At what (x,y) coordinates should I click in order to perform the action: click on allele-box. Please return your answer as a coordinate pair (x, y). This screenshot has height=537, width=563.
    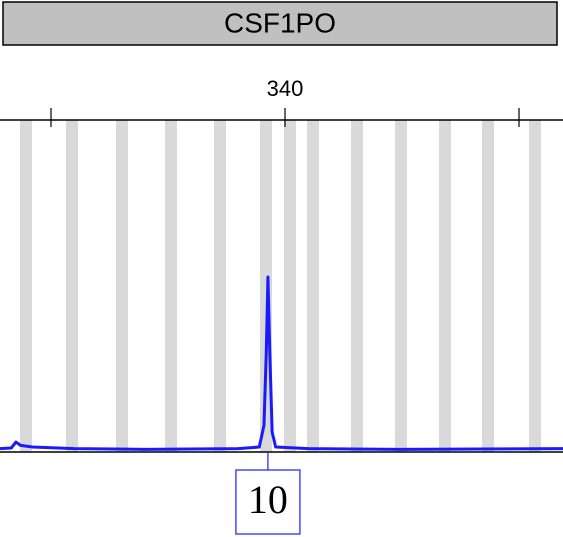
    Looking at the image, I should click on (268, 502).